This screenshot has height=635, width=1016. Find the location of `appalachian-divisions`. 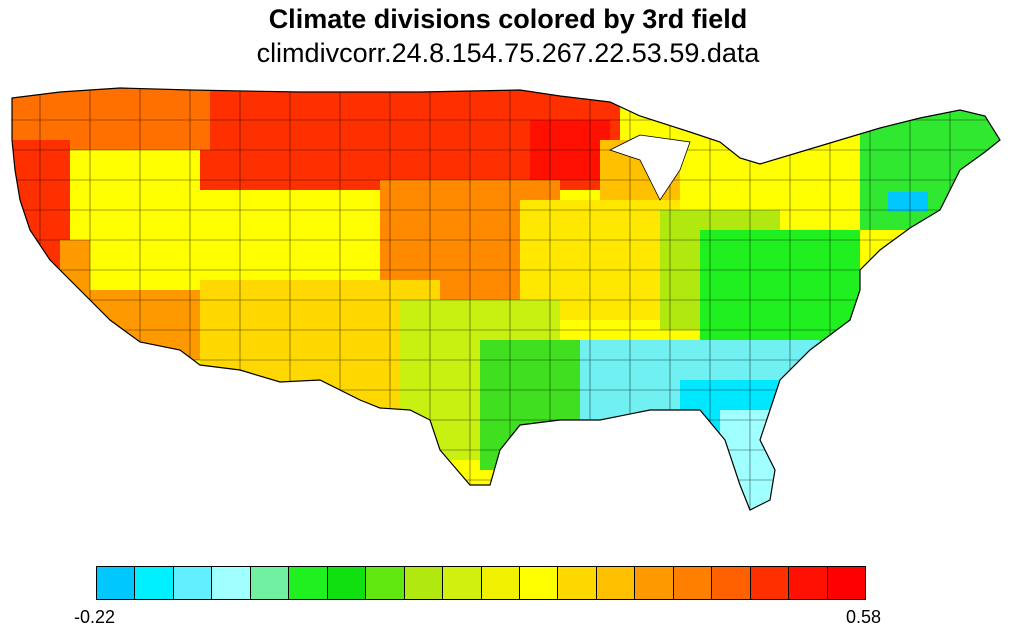

appalachian-divisions is located at coordinates (780, 290).